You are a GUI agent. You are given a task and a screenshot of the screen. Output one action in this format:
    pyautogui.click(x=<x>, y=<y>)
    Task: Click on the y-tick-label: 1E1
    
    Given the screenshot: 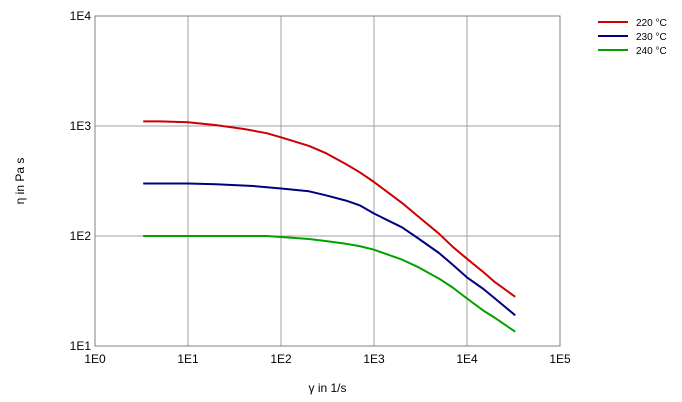 What is the action you would take?
    pyautogui.click(x=81, y=346)
    